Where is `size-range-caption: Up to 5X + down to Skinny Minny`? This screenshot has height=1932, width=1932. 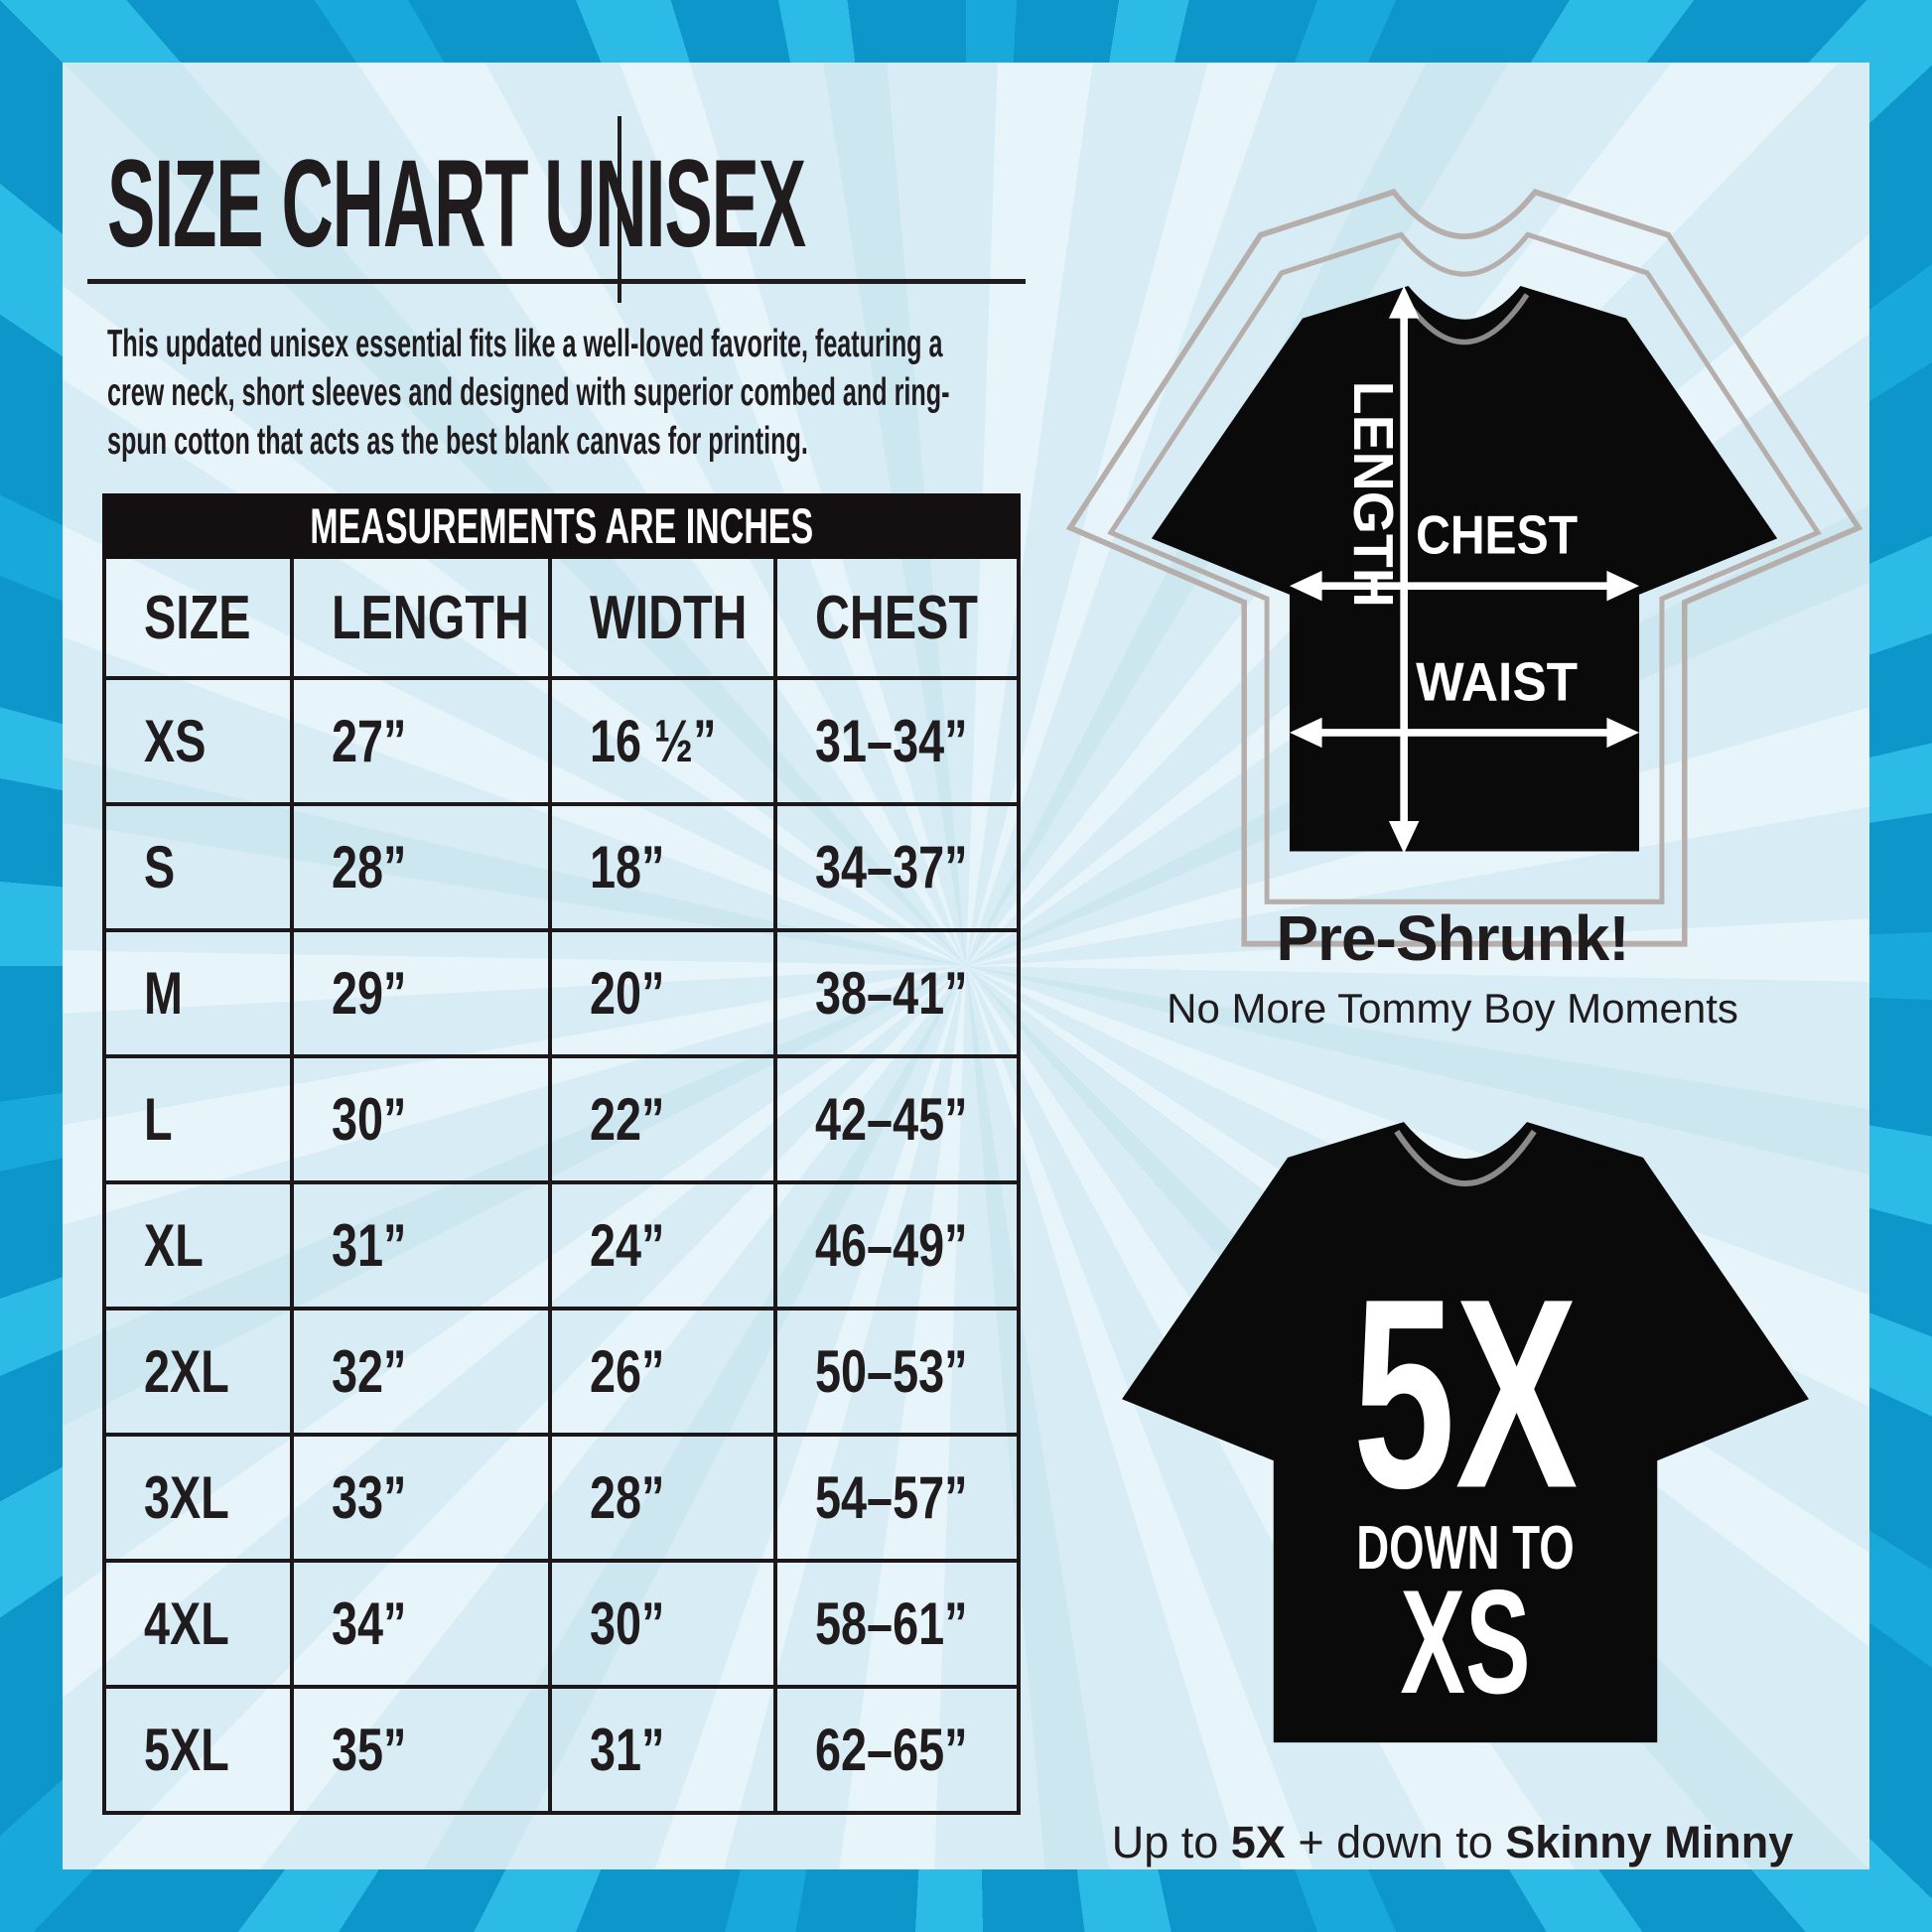 size-range-caption: Up to 5X + down to Skinny Minny is located at coordinates (1452, 1843).